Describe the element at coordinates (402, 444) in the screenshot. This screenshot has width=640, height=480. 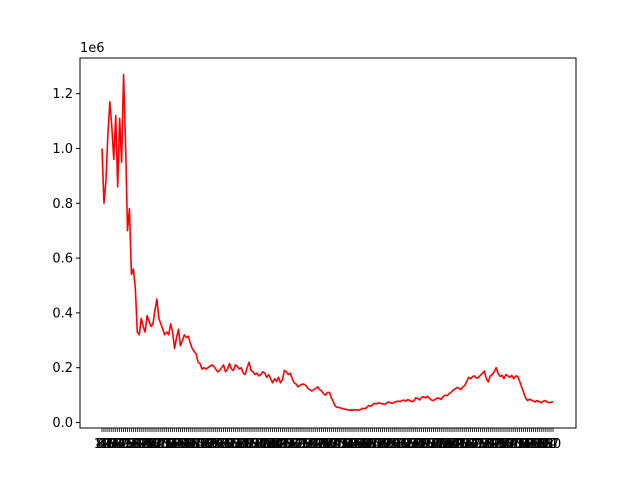
I see `x-tick-label: 19` at that location.